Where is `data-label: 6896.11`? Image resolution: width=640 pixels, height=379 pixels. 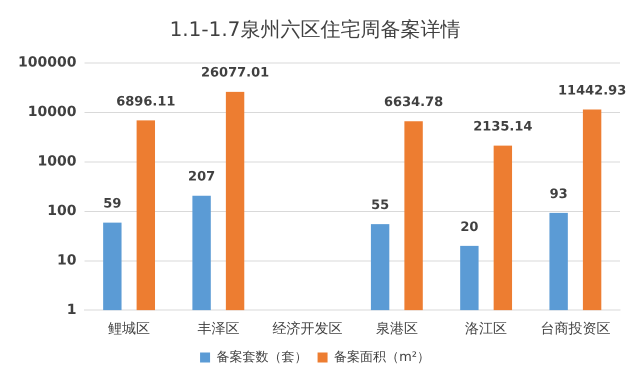
data-label: 6896.11 is located at coordinates (146, 102).